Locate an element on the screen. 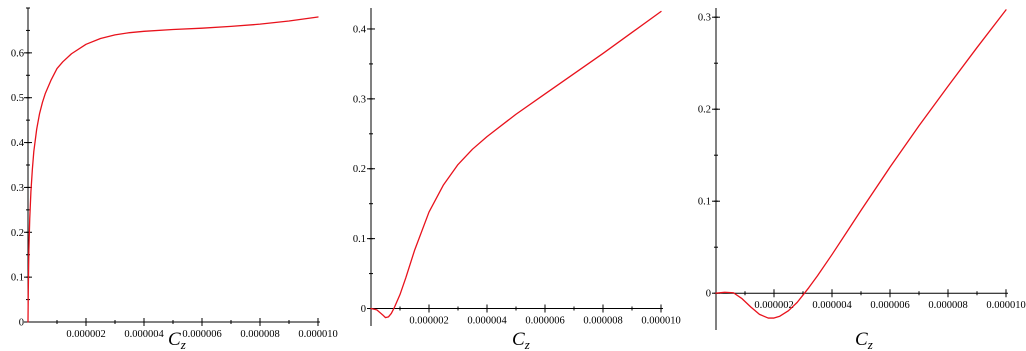 The width and height of the screenshot is (1026, 351). y-tick-label: 0.5 is located at coordinates (17, 98).